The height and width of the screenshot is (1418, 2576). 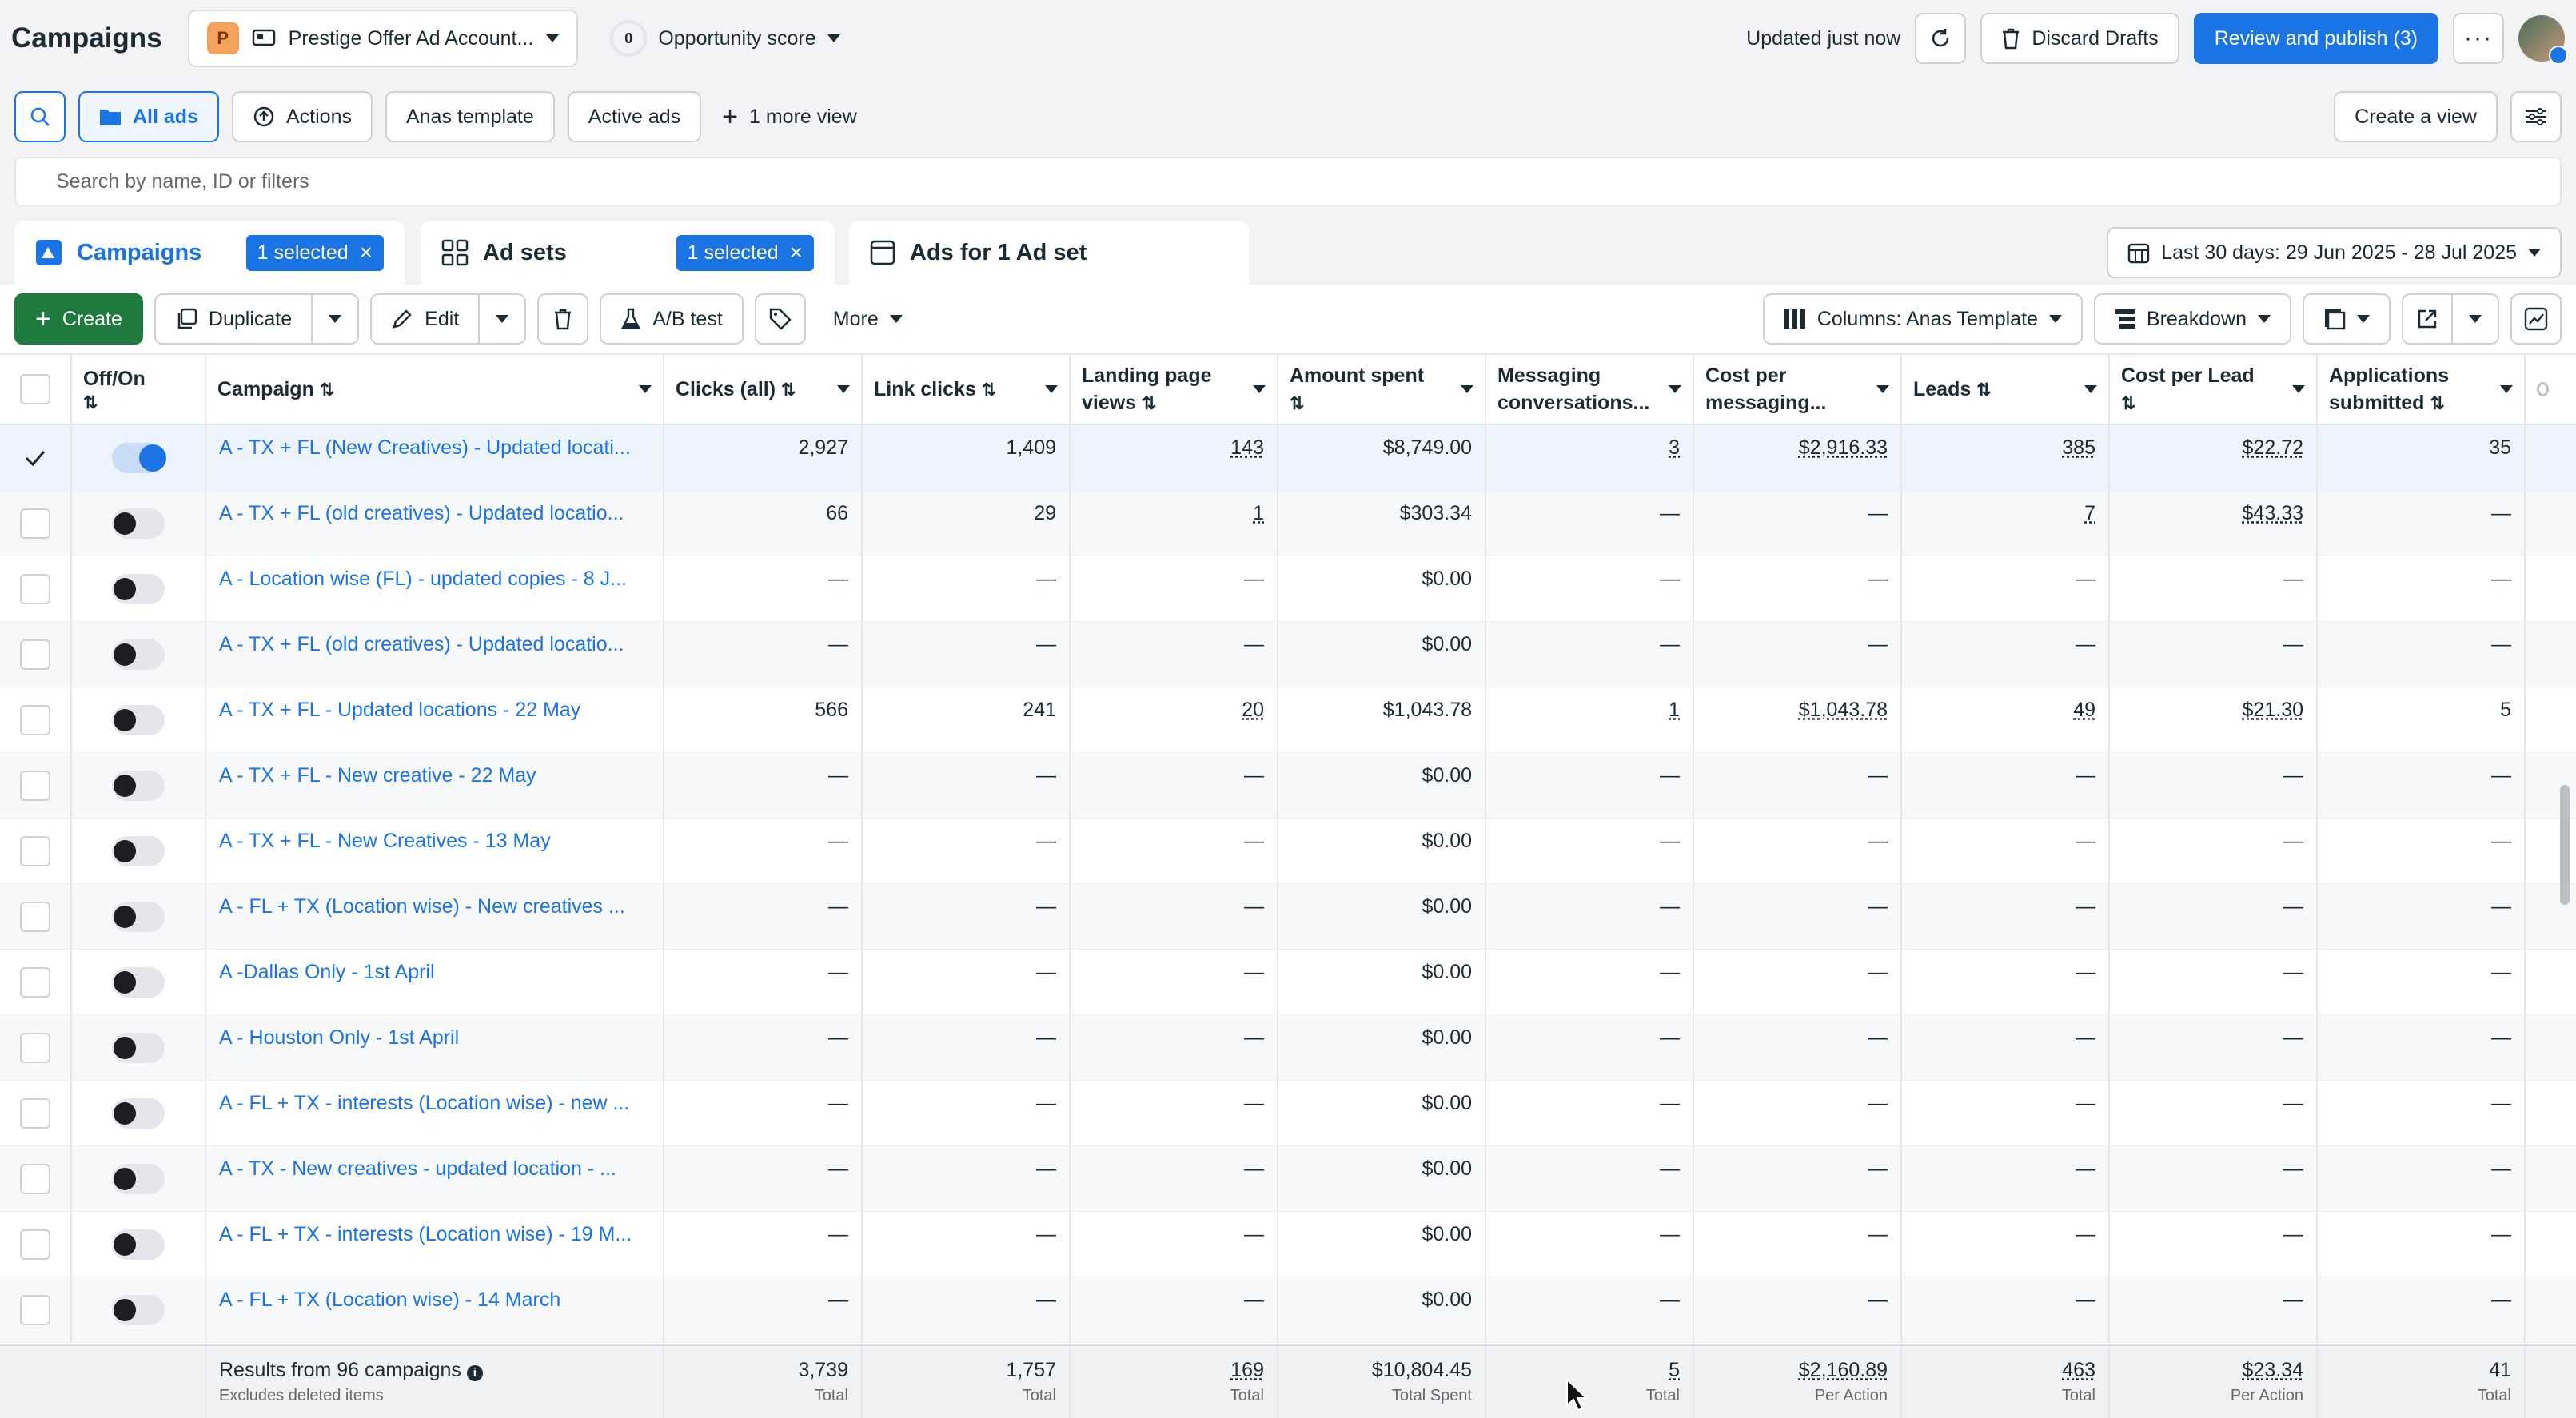 I want to click on discard-drafts-button: Discard Drafts, so click(x=2079, y=38).